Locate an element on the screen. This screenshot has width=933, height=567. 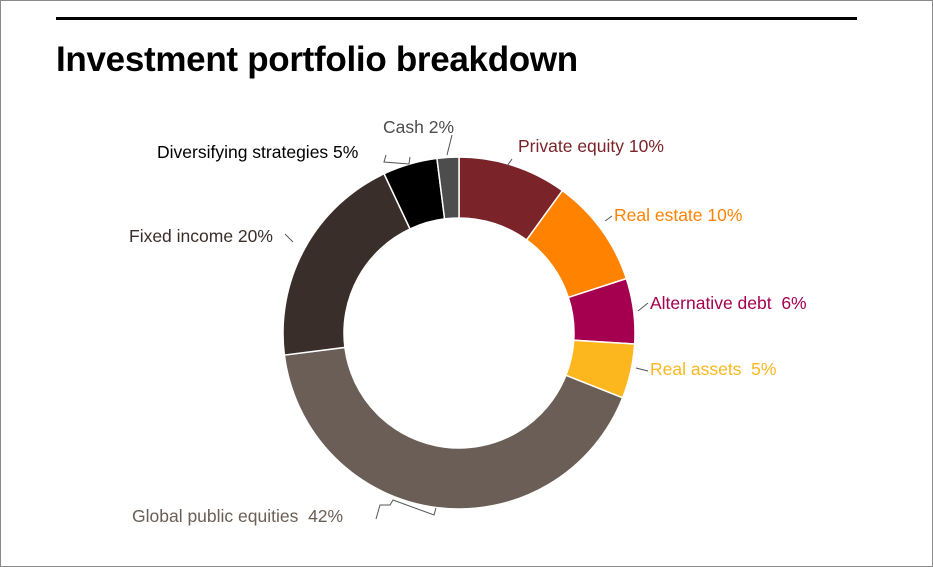
leader-line-real-assets is located at coordinates (642, 369).